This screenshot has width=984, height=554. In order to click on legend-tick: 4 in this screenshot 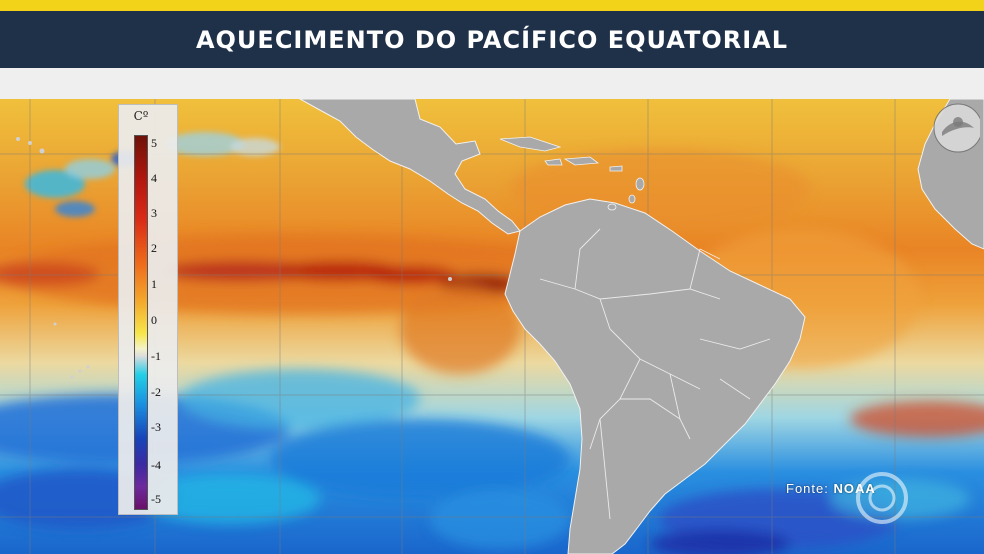, I will do `click(154, 178)`.